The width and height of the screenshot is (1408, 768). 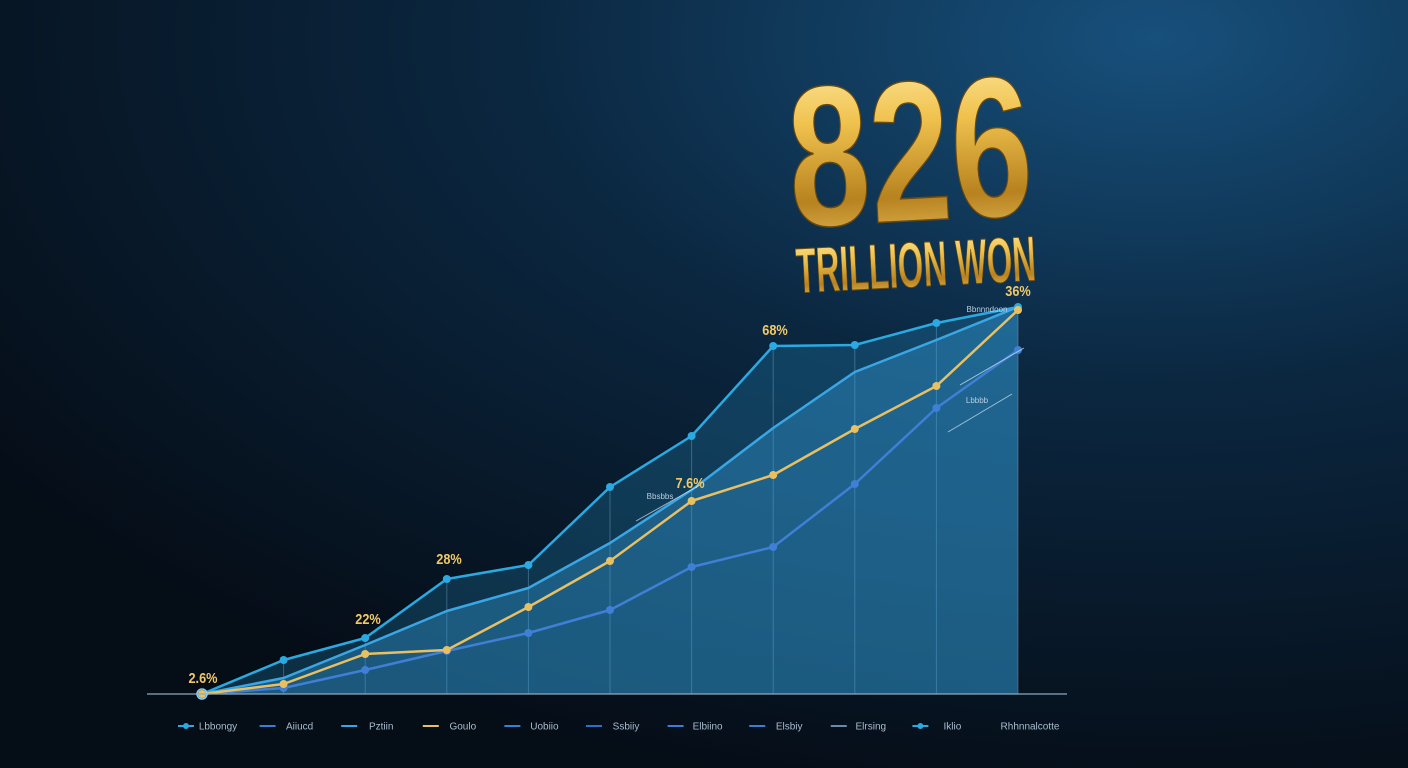 What do you see at coordinates (202, 677) in the screenshot?
I see `annotation: 2.6%` at bounding box center [202, 677].